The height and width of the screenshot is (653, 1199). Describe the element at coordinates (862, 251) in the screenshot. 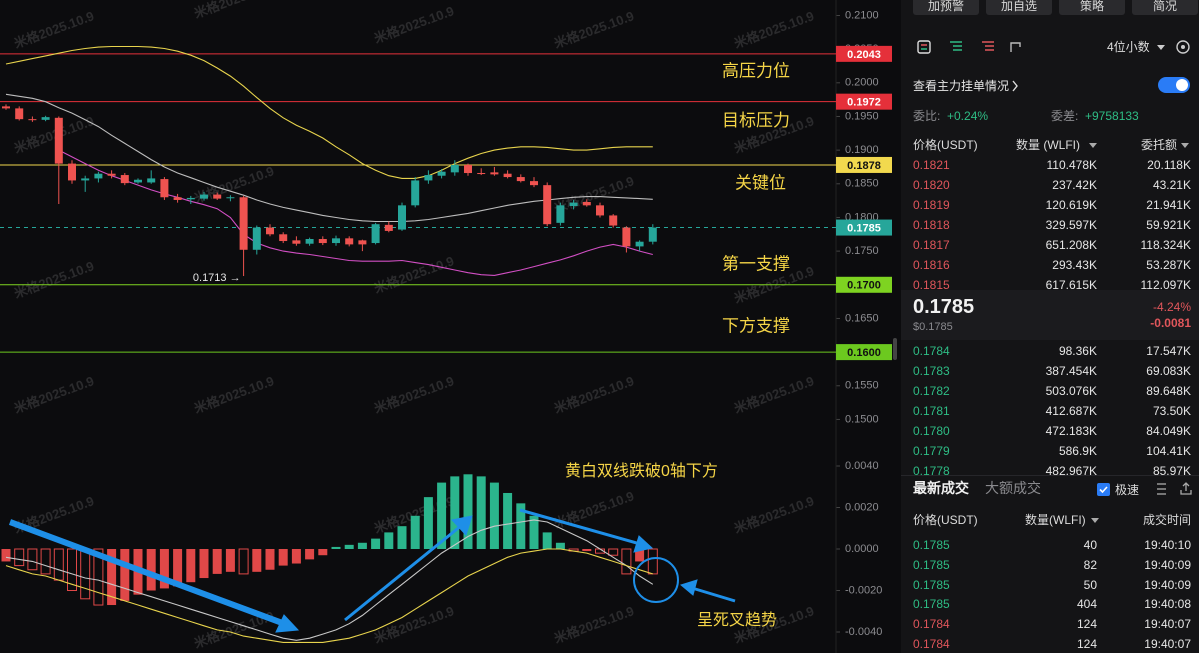

I see `y-tick-label: 0.1750` at that location.